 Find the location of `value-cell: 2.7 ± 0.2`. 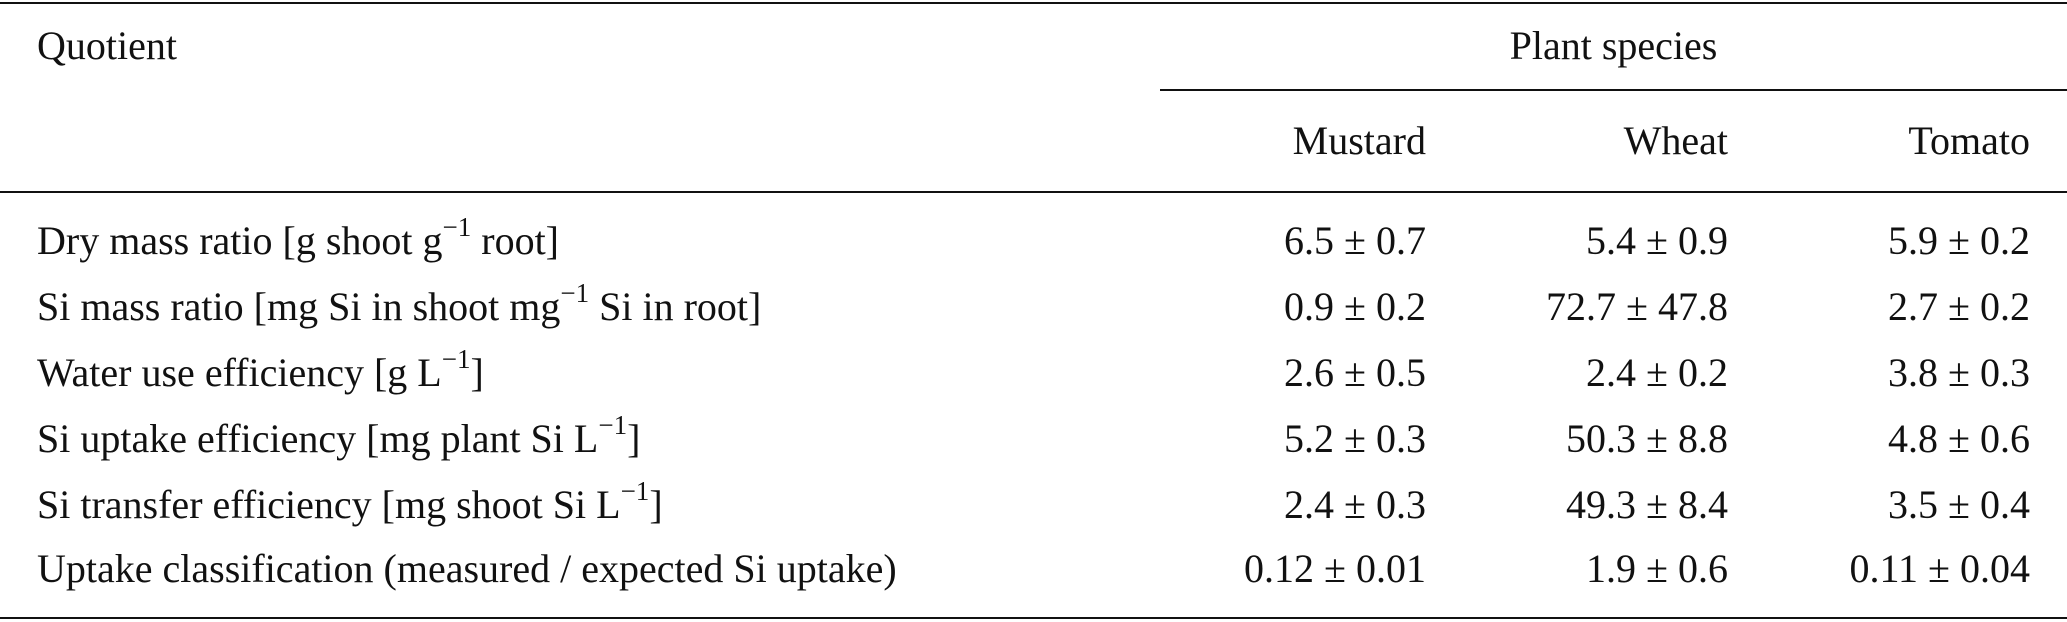

value-cell: 2.7 ± 0.2 is located at coordinates (1959, 306).